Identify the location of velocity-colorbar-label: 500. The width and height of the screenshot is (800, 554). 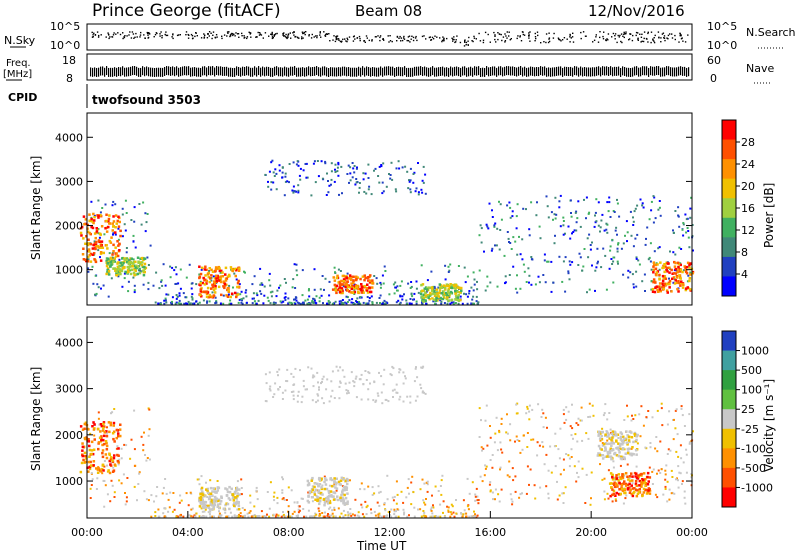
(751, 370).